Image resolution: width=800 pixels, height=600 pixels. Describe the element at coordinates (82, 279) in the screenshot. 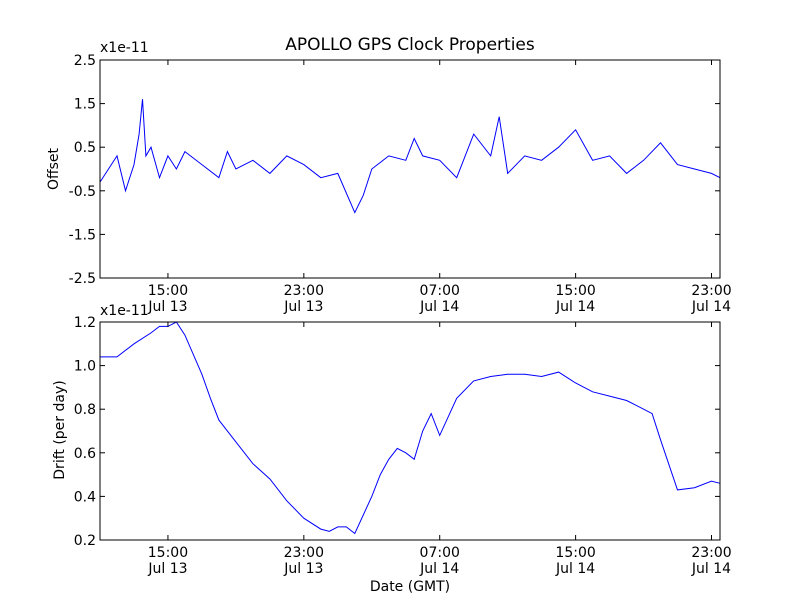

I see `offset-ytick-label: -2.5` at that location.